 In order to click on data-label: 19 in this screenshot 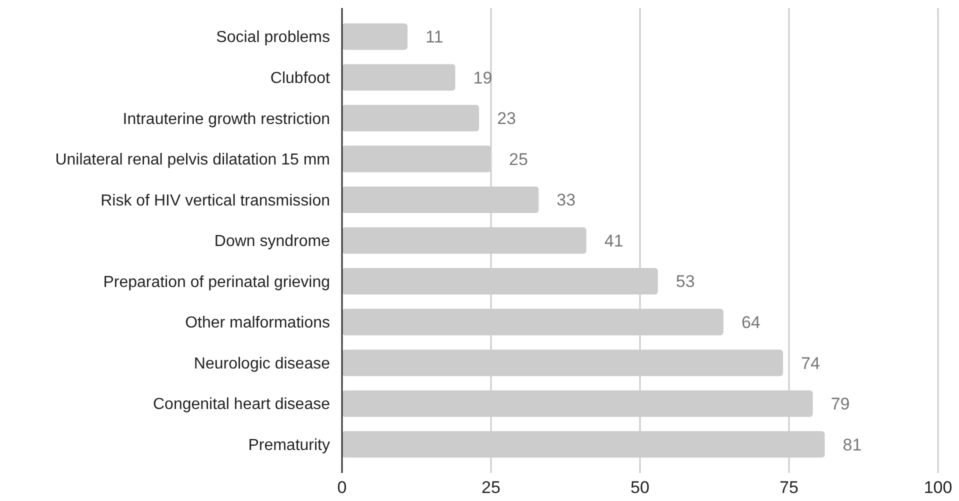, I will do `click(482, 78)`.